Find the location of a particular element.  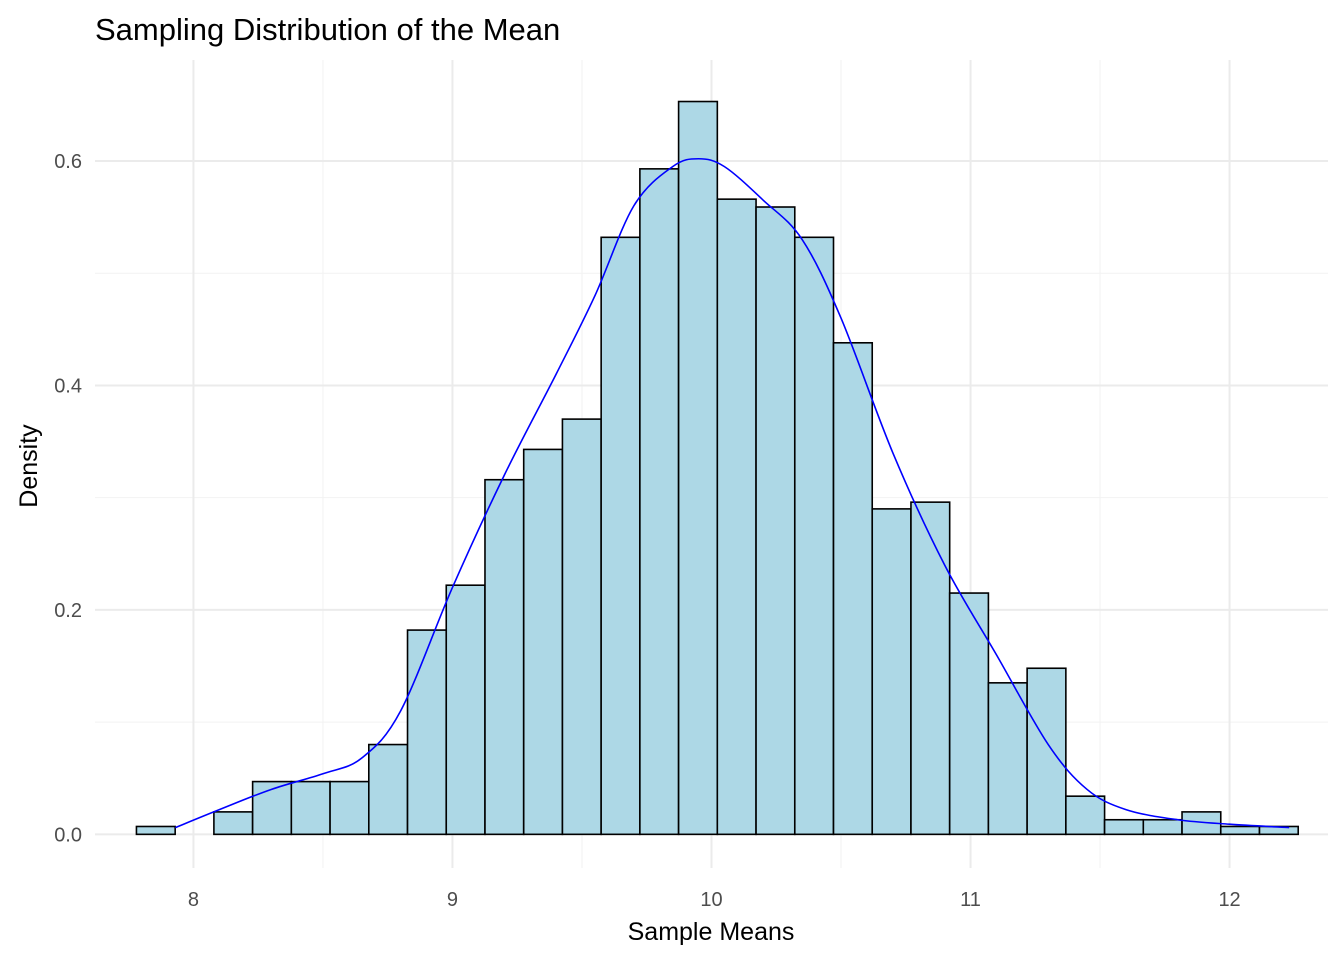

y-tick-label: 0.6 is located at coordinates (68, 162).